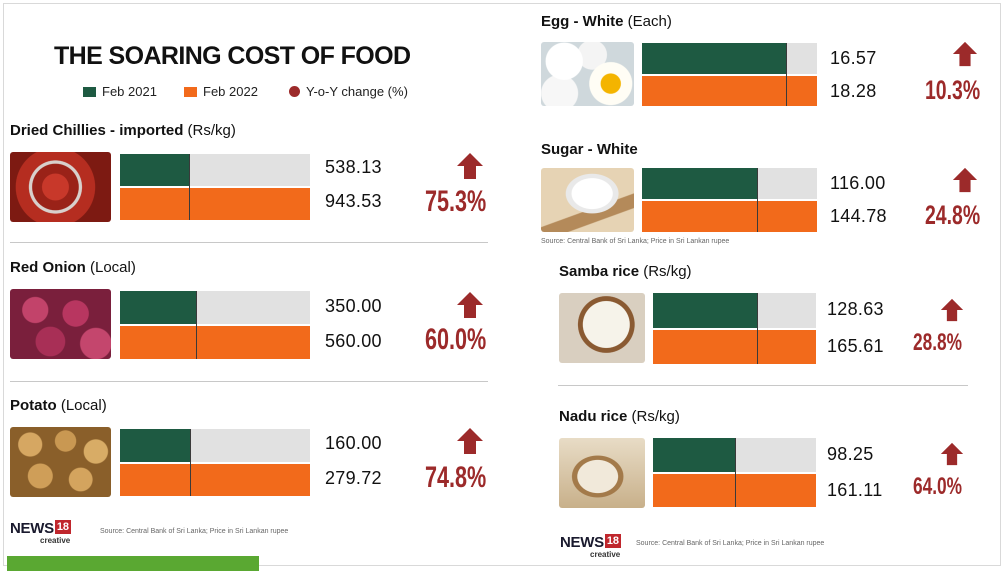  What do you see at coordinates (587, 200) in the screenshot?
I see `photo-sugar` at bounding box center [587, 200].